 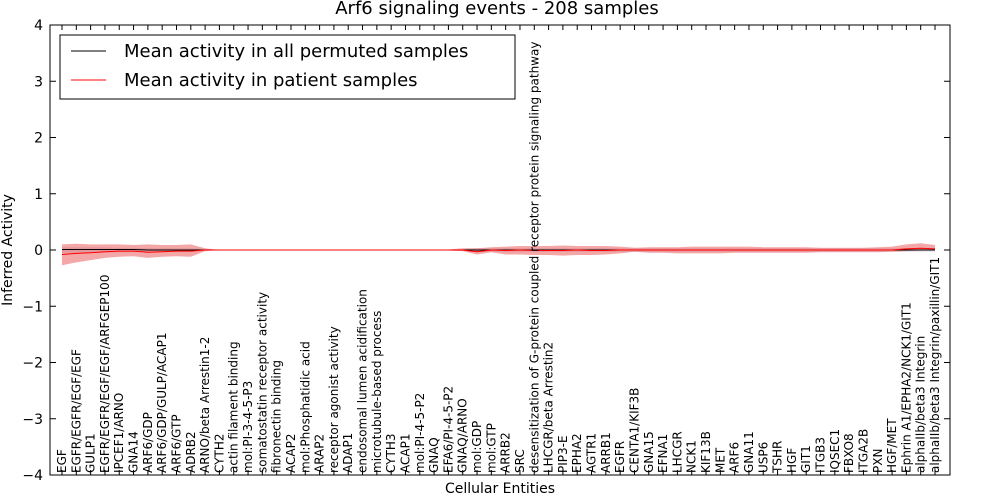 I want to click on x-tick-label: ITGB3, so click(x=821, y=455).